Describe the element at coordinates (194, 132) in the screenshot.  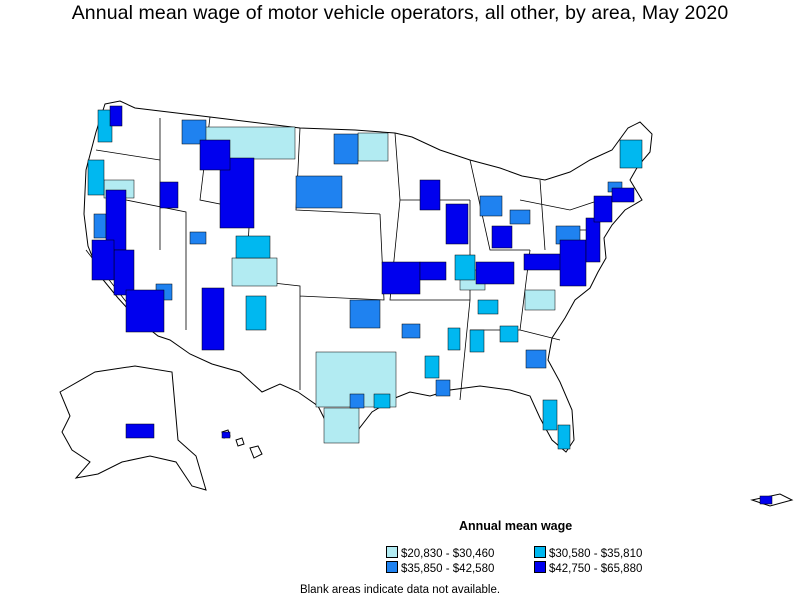
I see `area-idaho-north` at that location.